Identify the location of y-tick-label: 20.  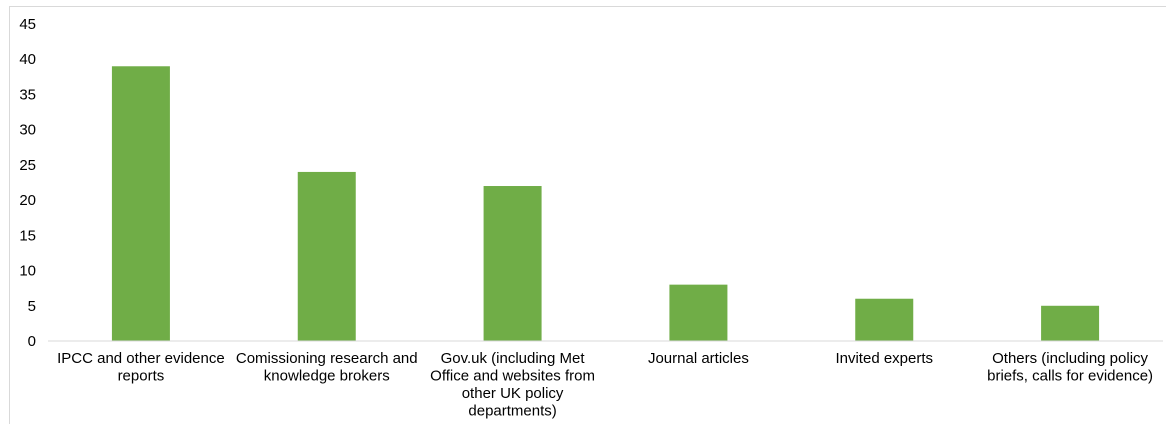
(27, 200).